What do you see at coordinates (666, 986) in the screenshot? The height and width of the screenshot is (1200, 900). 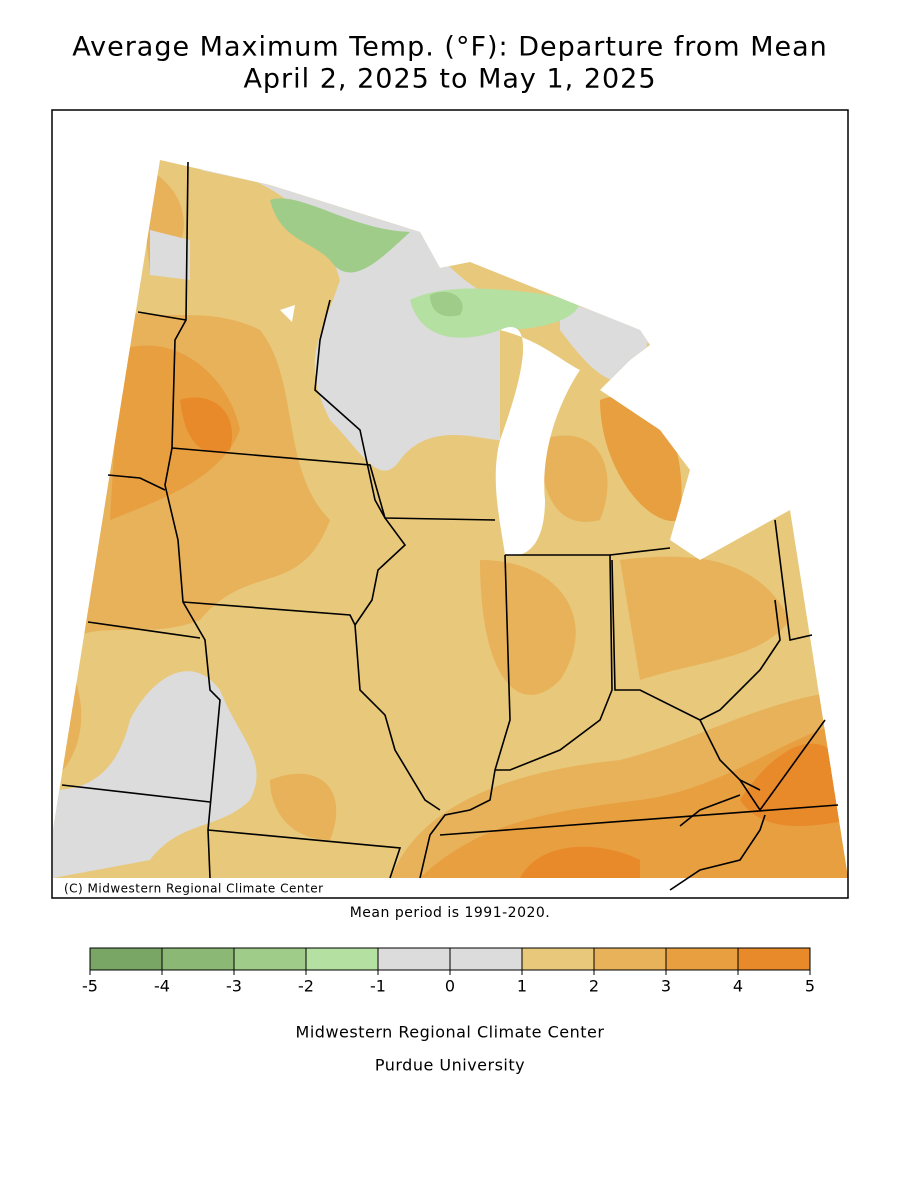 I see `legend-tick-label: 3` at bounding box center [666, 986].